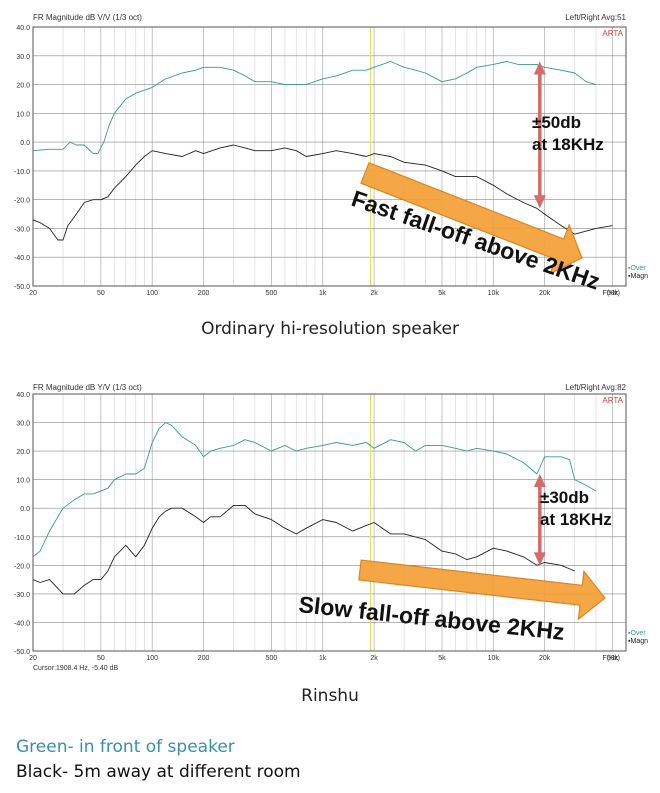 This screenshot has height=793, width=660. I want to click on chart-header-left: FR Magnitude dB V/V (1/3 oct), so click(87, 17).